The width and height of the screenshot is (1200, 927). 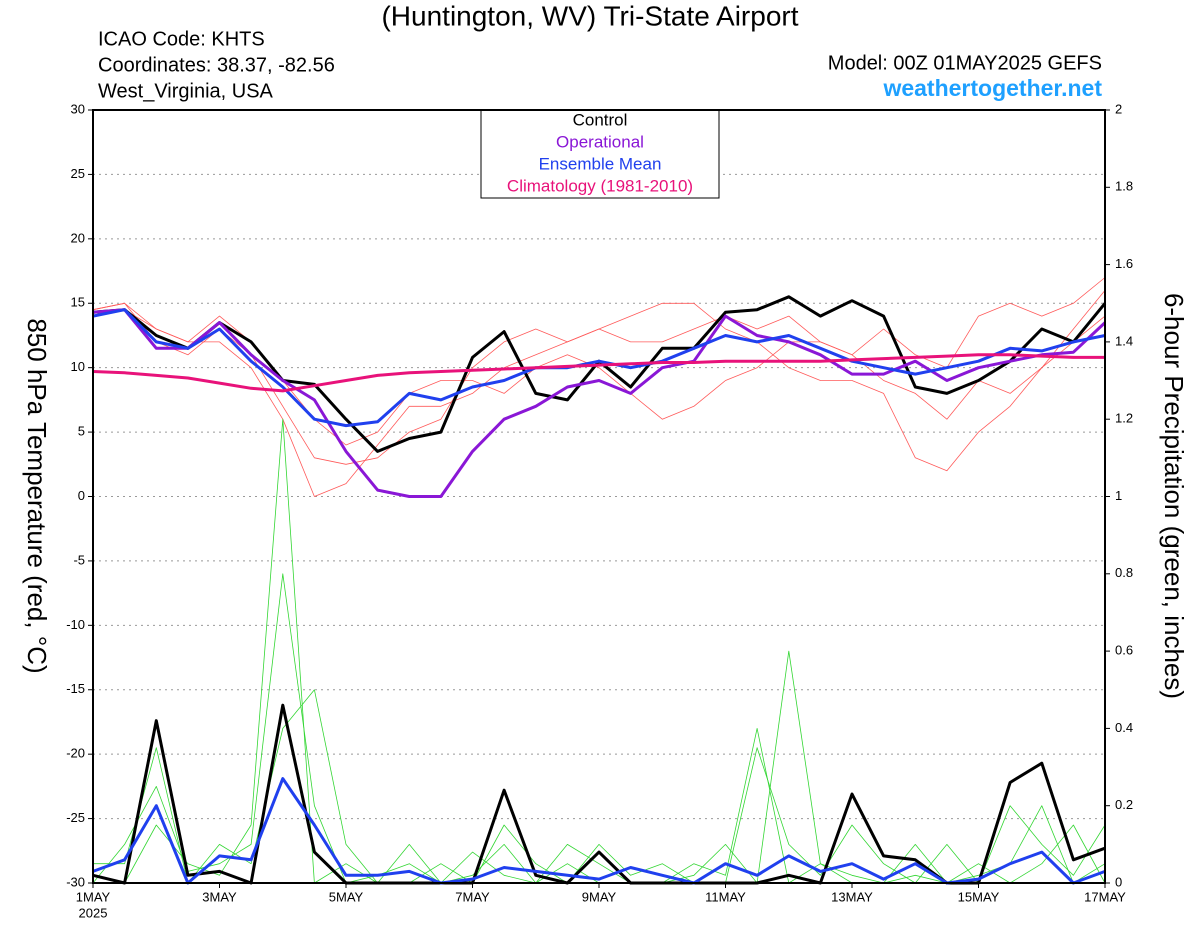 I want to click on y2-tick-label: 1.4, so click(x=1124, y=340).